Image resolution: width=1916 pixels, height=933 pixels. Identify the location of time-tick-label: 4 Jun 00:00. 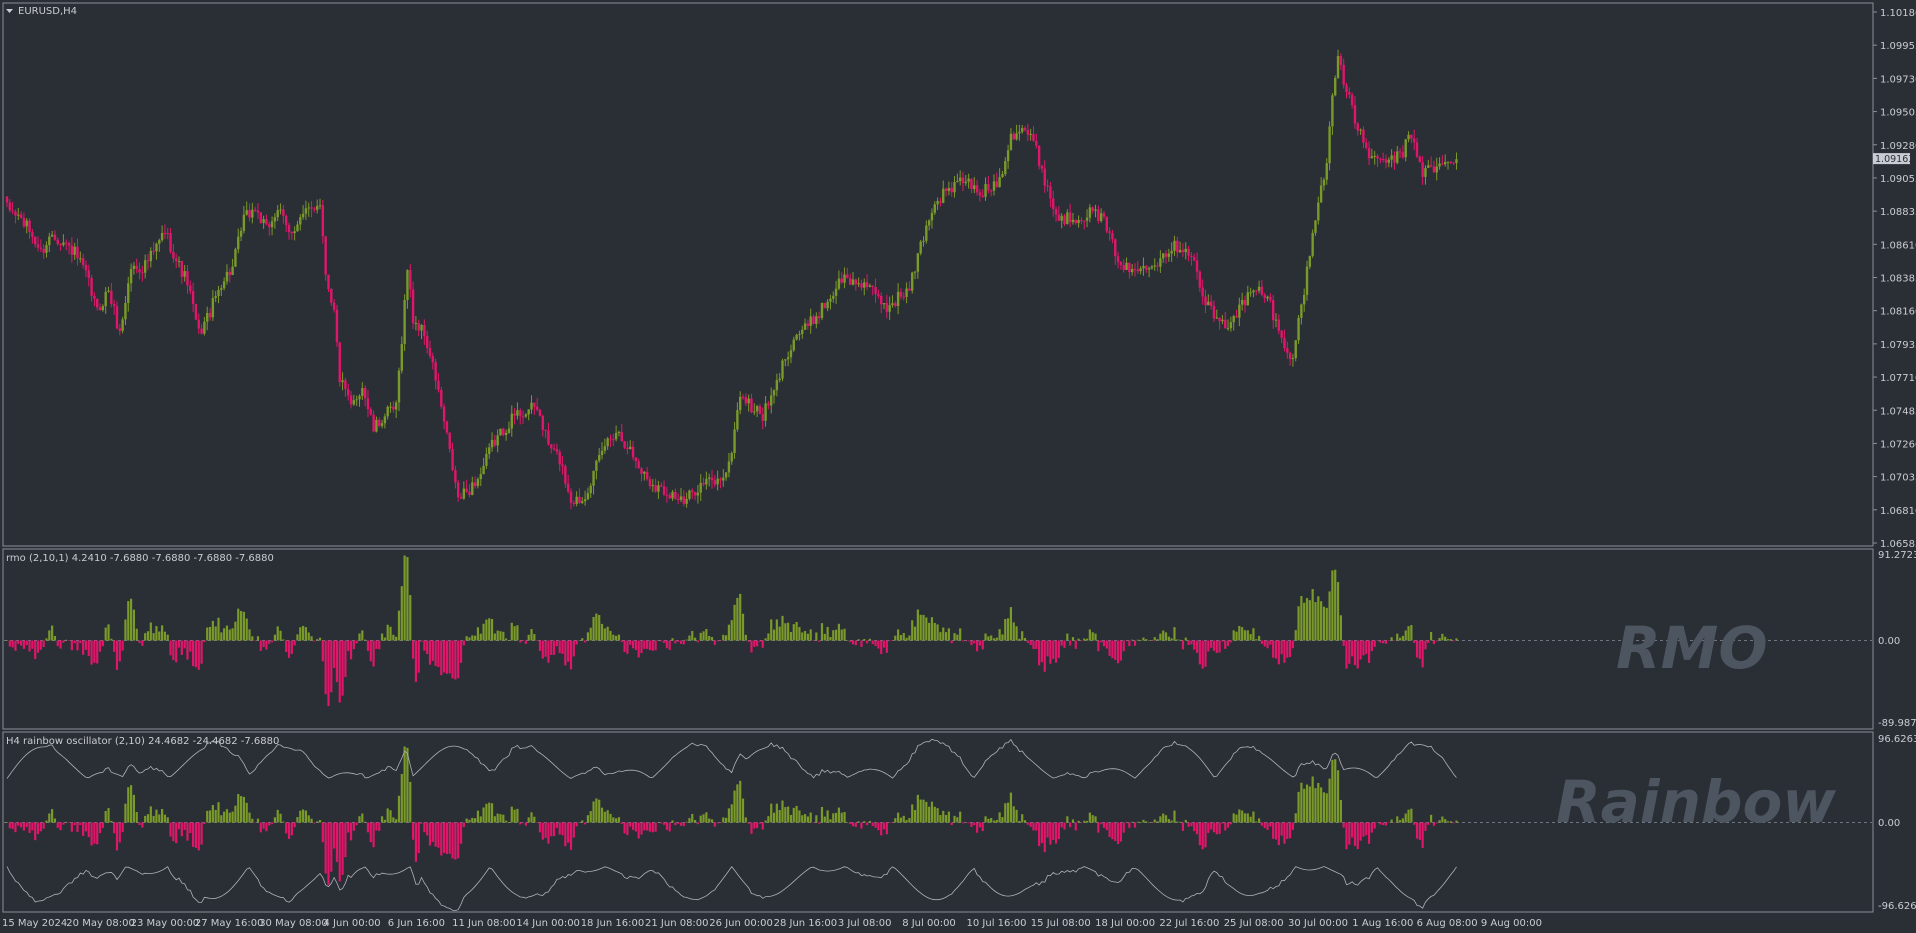
(352, 923).